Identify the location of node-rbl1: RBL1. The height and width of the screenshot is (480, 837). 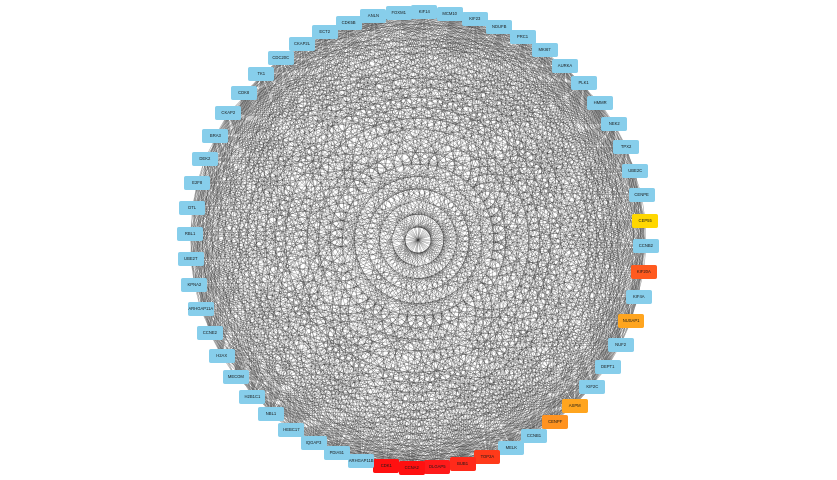
(190, 233).